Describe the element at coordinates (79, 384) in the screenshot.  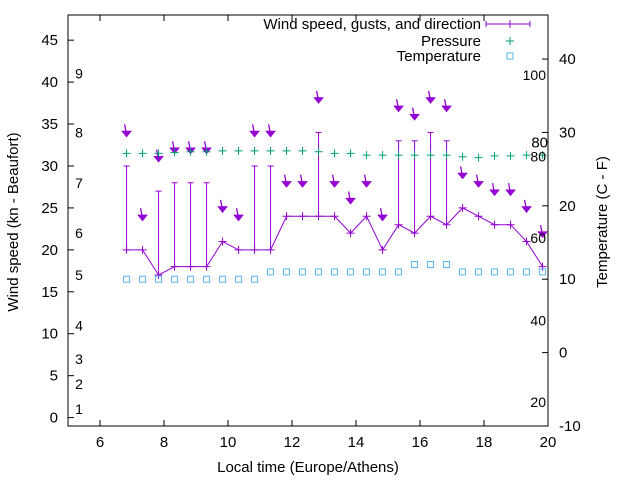
I see `beaufort-label: 2` at that location.